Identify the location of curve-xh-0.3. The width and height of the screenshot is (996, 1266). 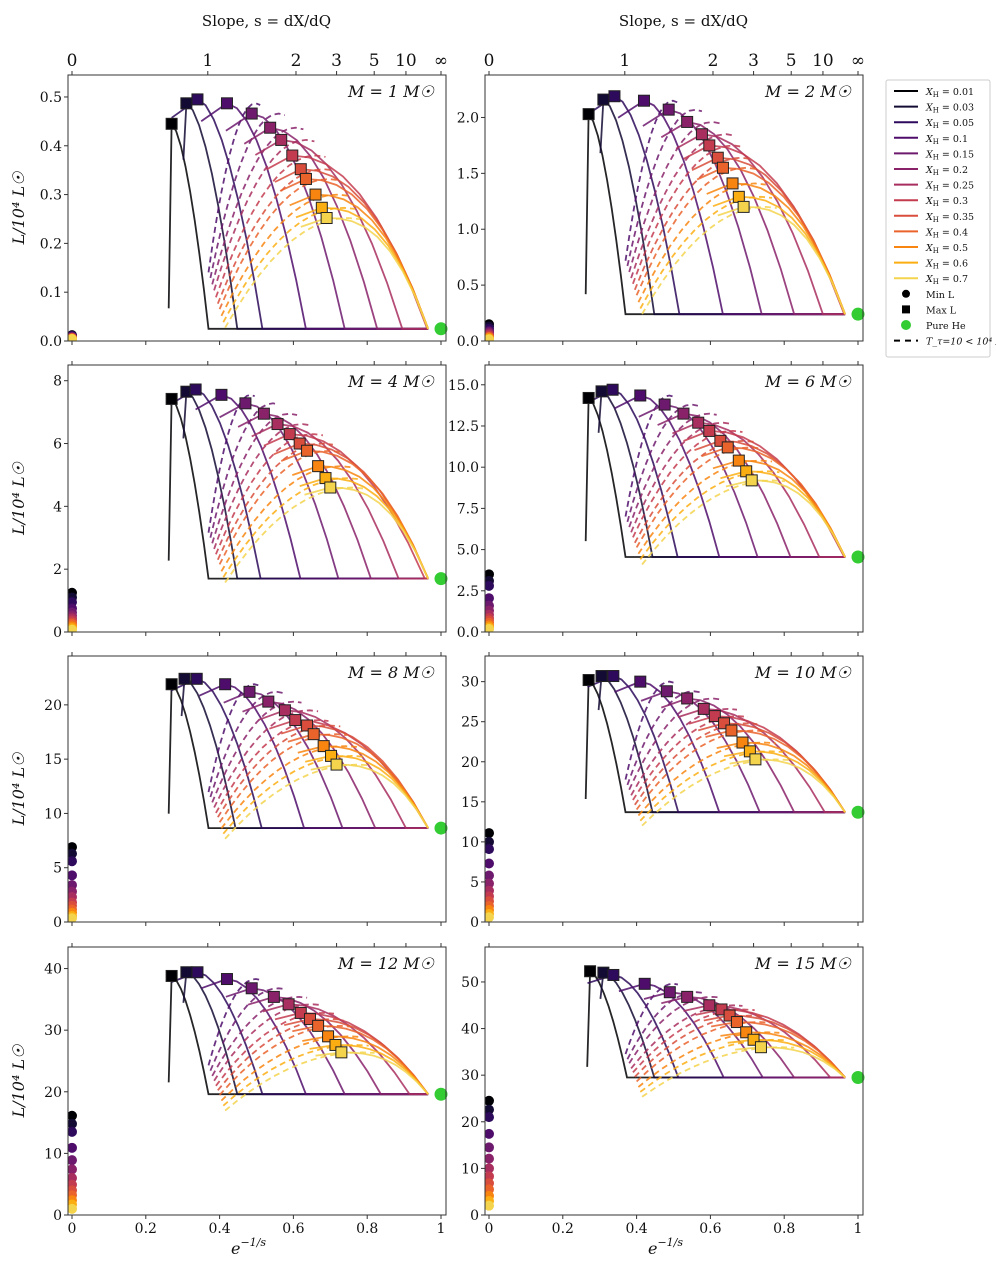
(346, 506).